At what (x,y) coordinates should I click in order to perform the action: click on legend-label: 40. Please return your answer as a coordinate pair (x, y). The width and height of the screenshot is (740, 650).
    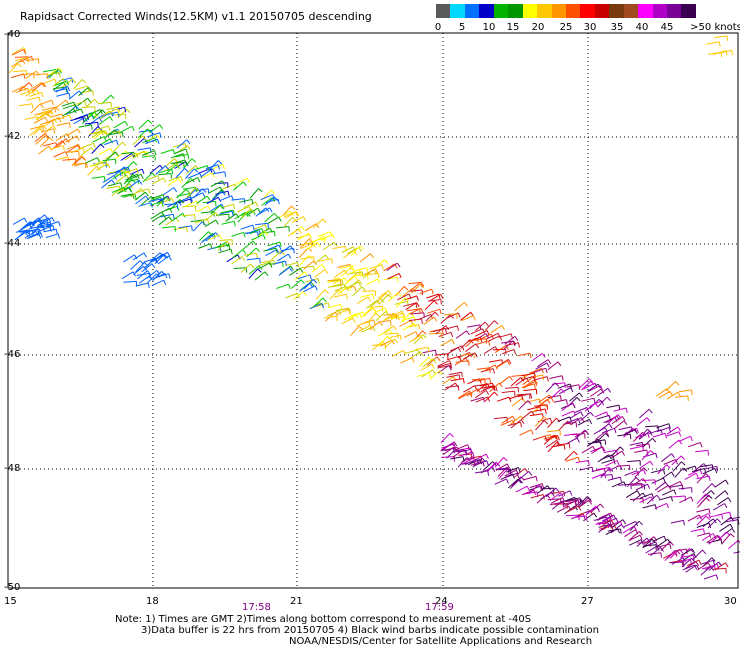
    Looking at the image, I should click on (642, 27).